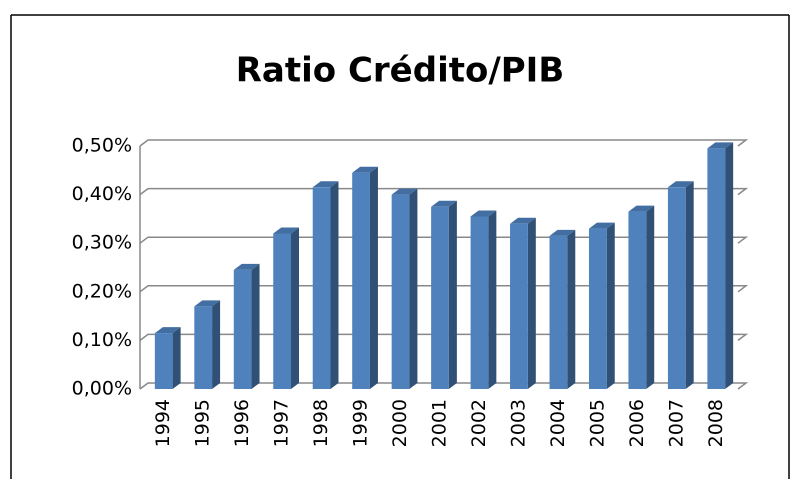 The image size is (801, 479). Describe the element at coordinates (102, 340) in the screenshot. I see `y-tick-label: 0,10%` at that location.